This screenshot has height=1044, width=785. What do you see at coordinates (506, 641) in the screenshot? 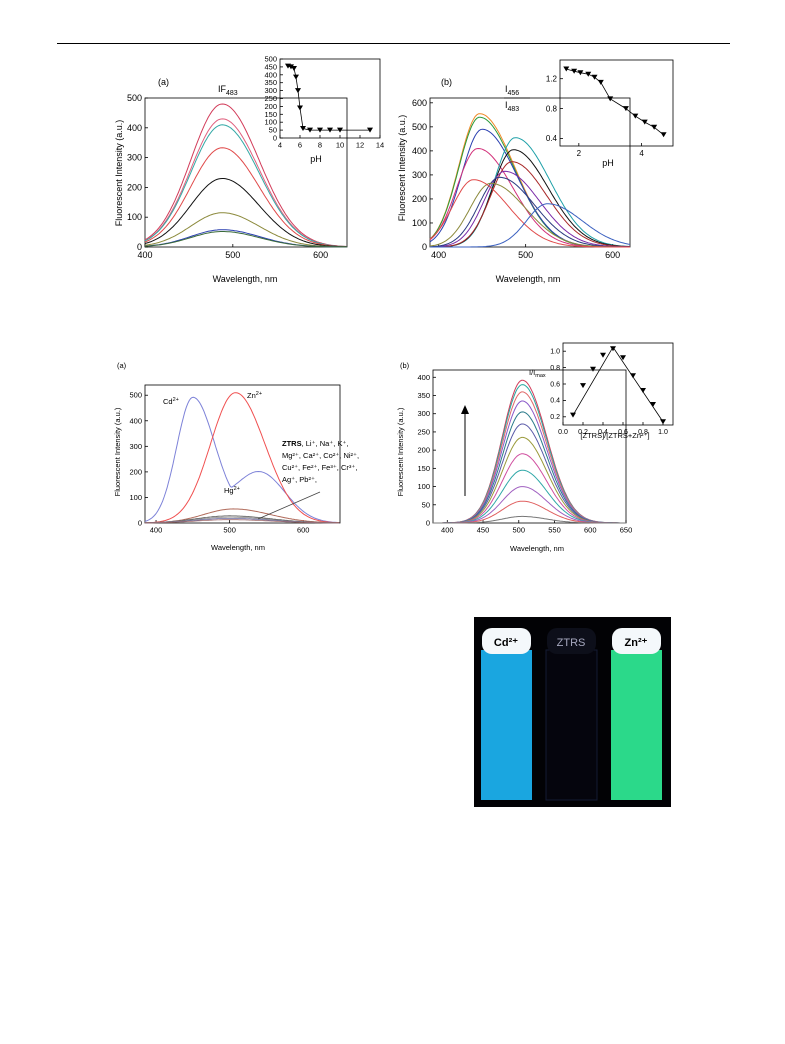
I see `cuvette-cd-cap` at bounding box center [506, 641].